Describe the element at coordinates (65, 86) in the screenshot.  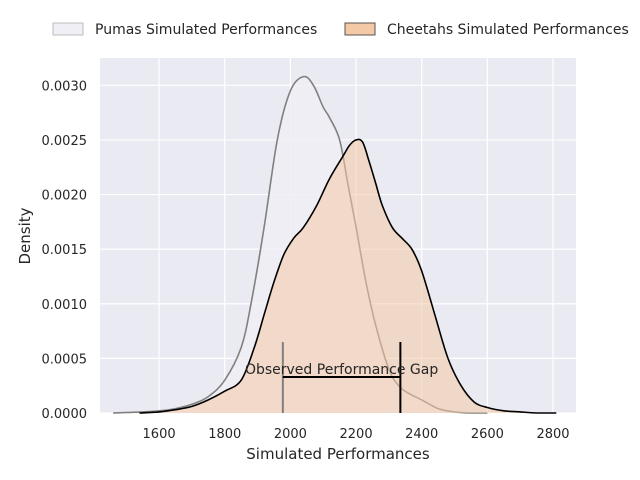
I see `y-tick-label: 0.0030` at that location.